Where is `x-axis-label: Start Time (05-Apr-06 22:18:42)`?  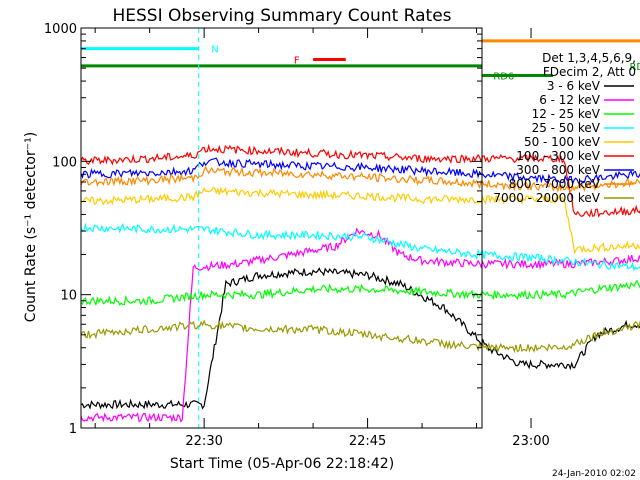
x-axis-label: Start Time (05-Apr-06 22:18:42) is located at coordinates (282, 464).